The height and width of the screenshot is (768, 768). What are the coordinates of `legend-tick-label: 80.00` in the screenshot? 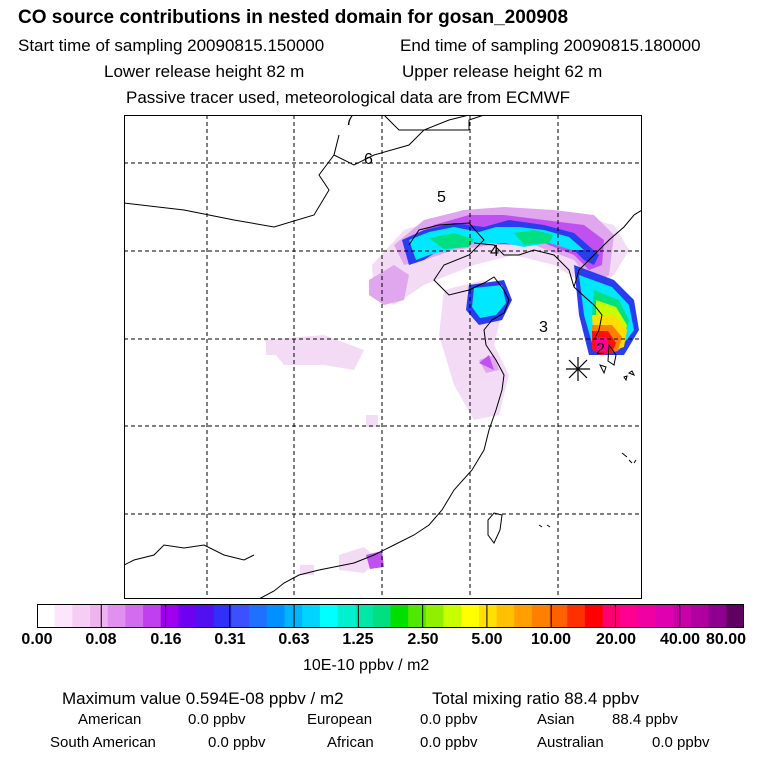 It's located at (726, 639).